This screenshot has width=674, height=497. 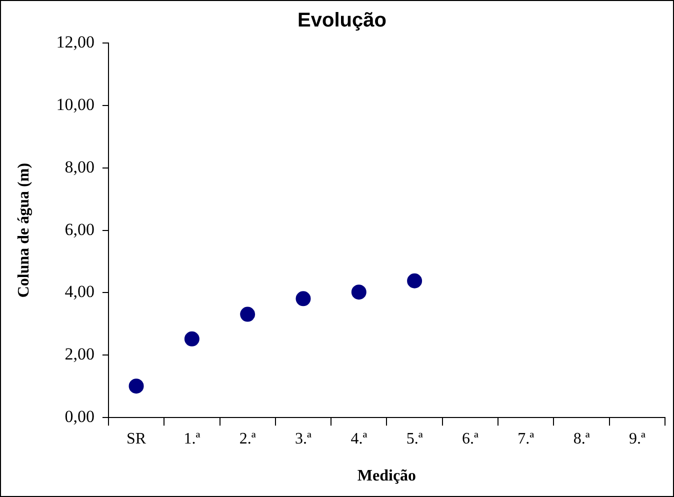 What do you see at coordinates (79, 416) in the screenshot?
I see `y-tick-label: 0,00` at bounding box center [79, 416].